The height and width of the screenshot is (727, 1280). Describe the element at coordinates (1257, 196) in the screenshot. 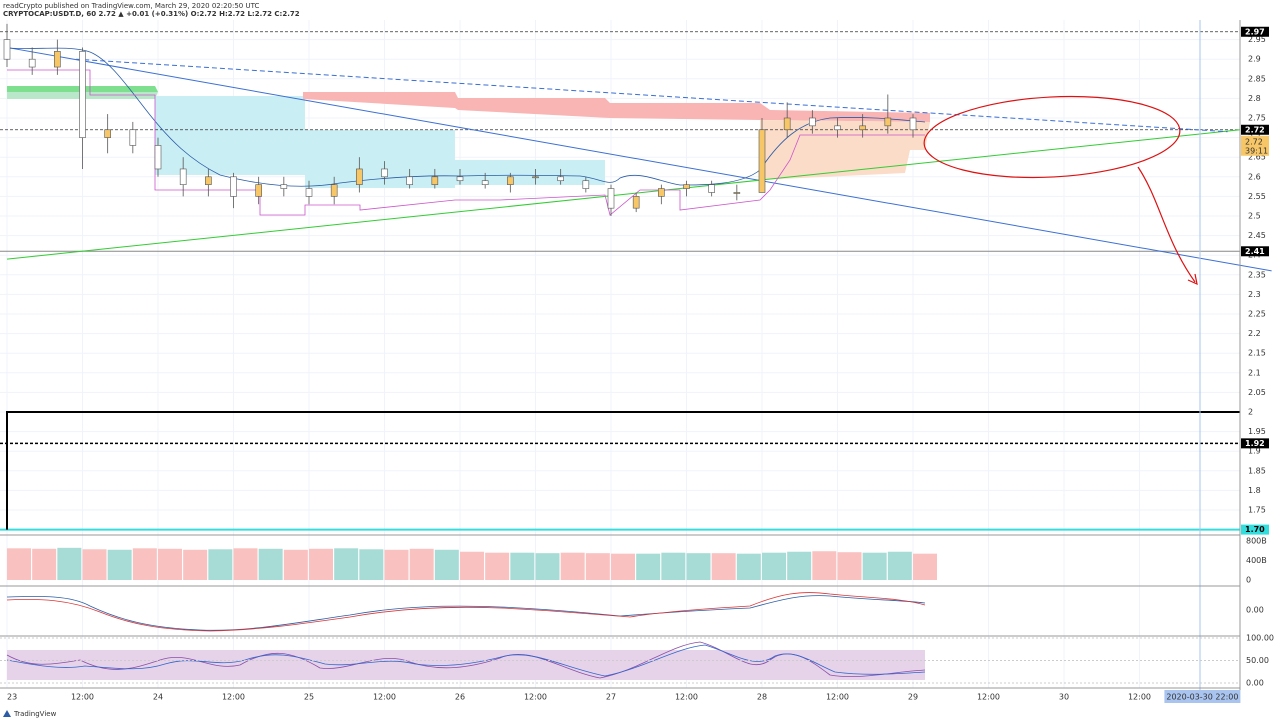

I see `y-tick-label: 2.55` at that location.